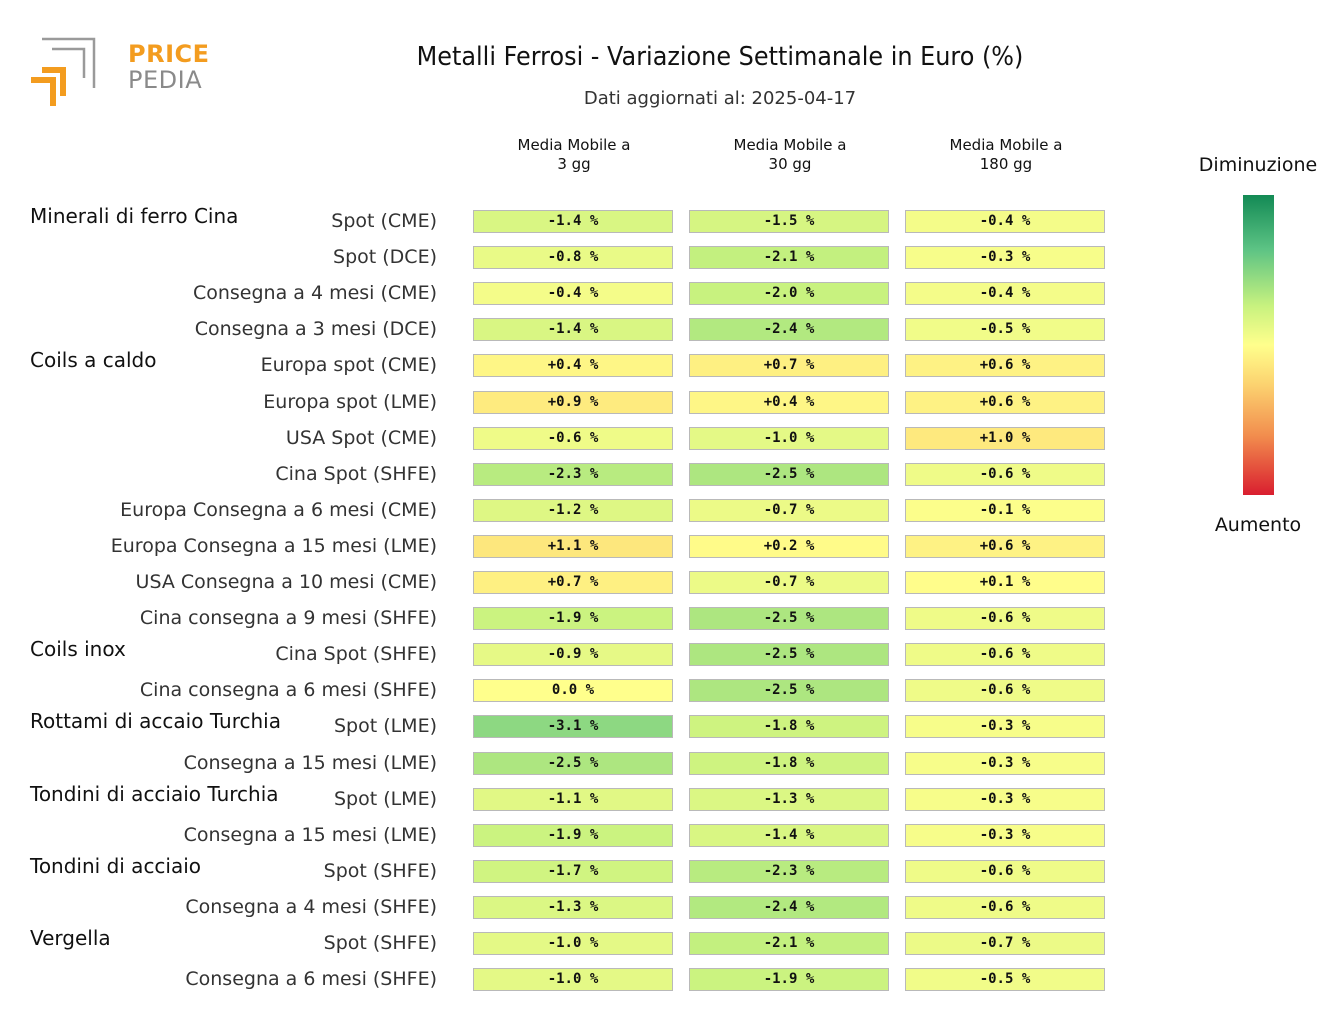  What do you see at coordinates (789, 294) in the screenshot?
I see `heatmap-cell: -2.0 %` at bounding box center [789, 294].